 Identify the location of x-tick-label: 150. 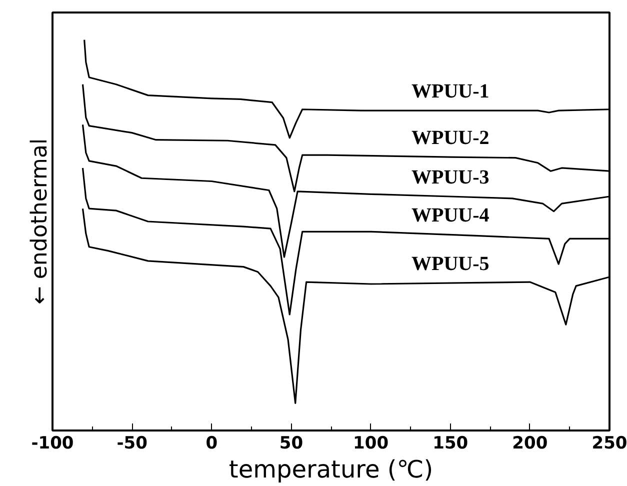
(450, 444).